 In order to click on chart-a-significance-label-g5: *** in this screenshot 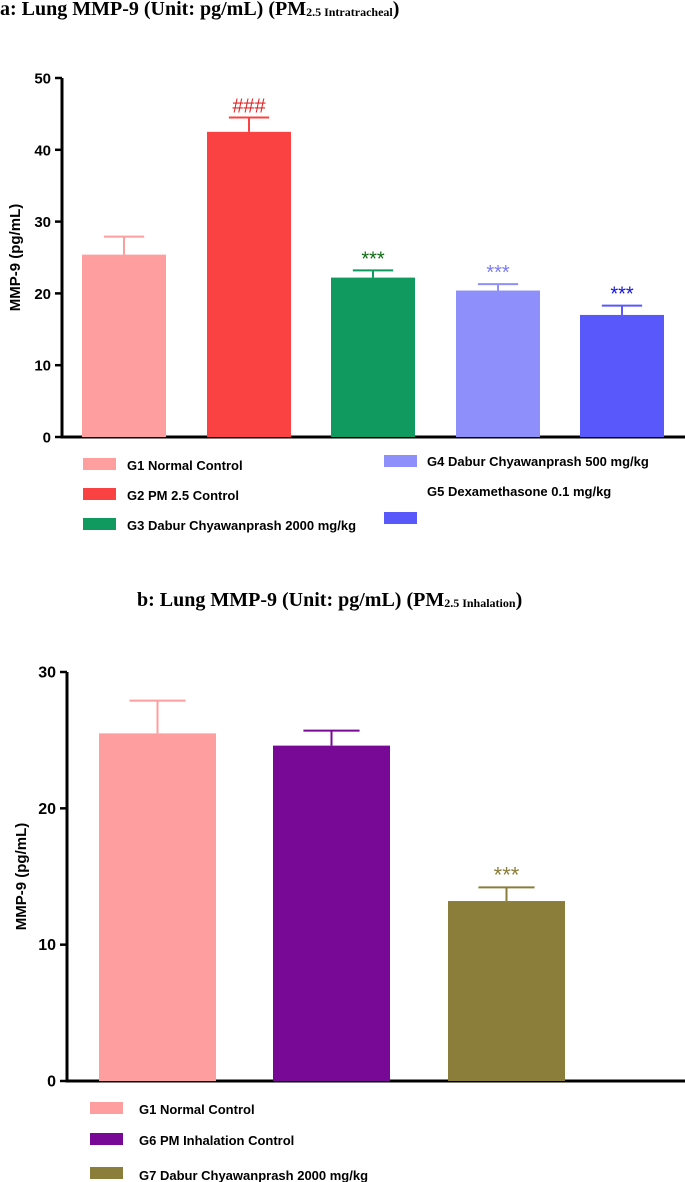, I will do `click(622, 295)`.